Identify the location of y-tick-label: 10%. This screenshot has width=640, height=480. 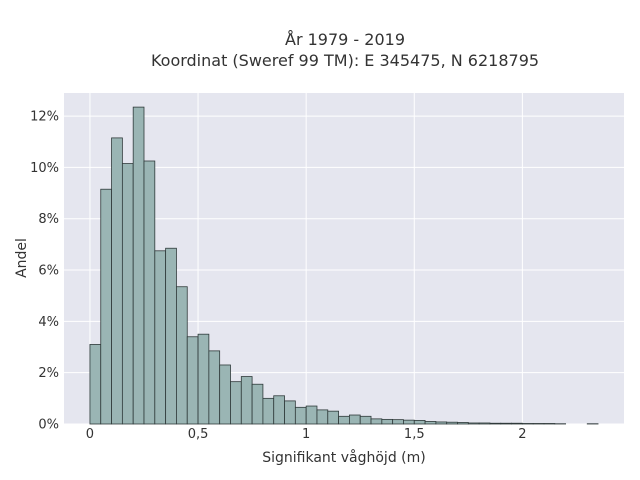
(44, 168).